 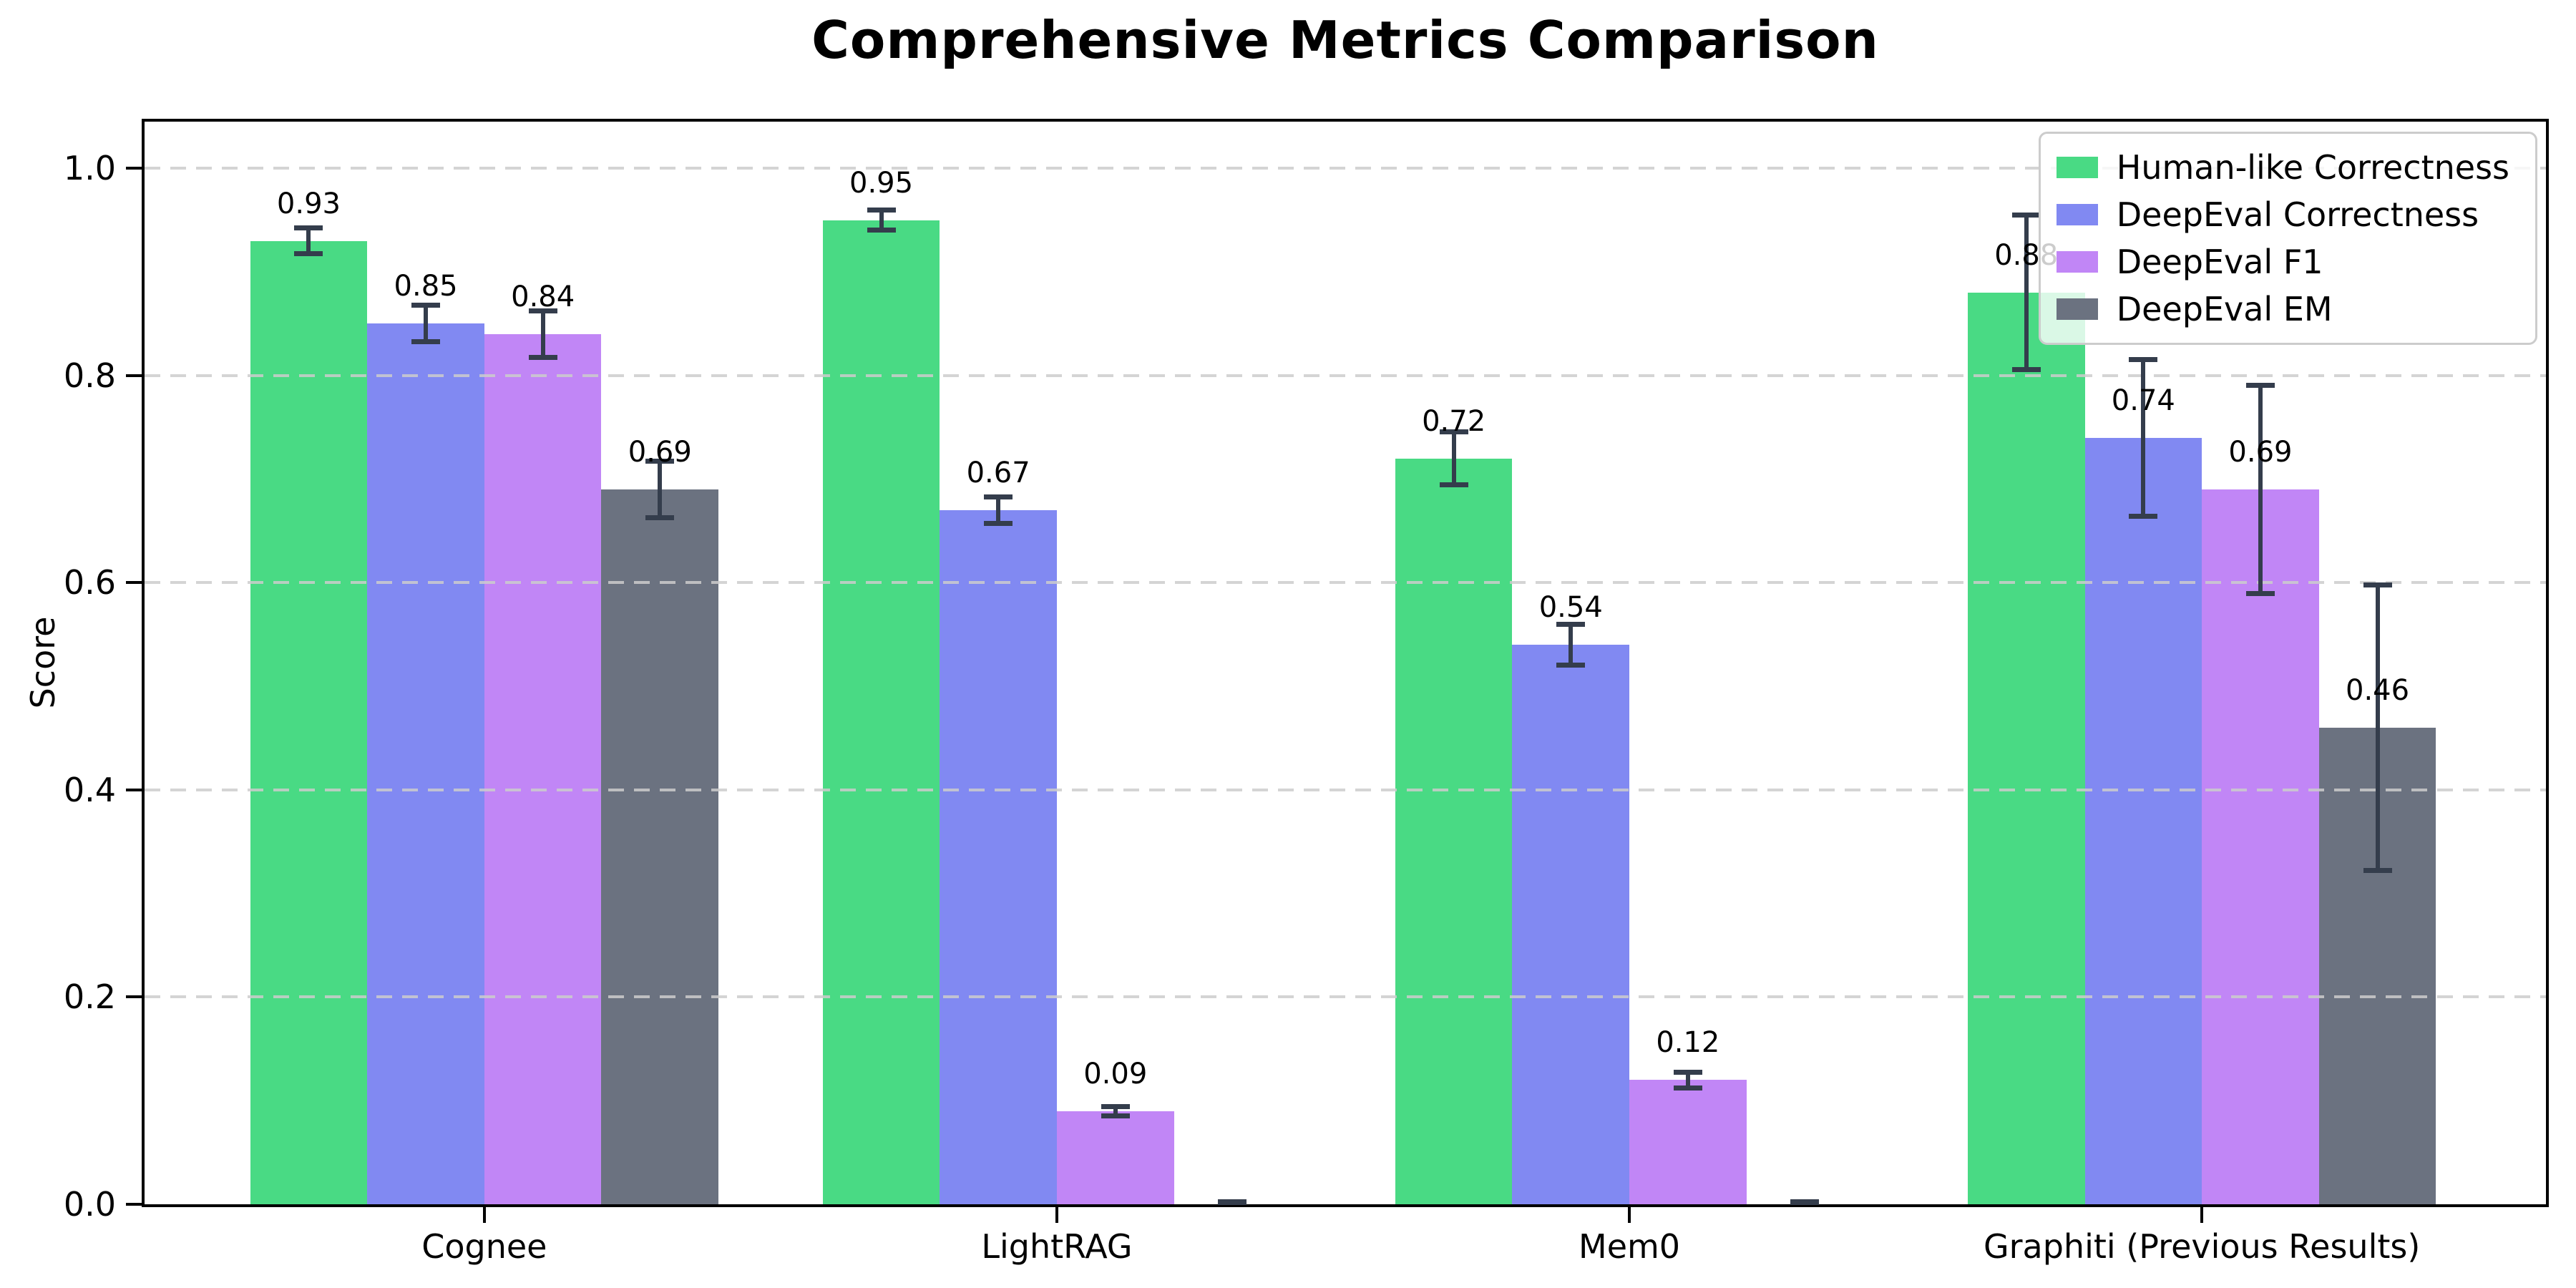 What do you see at coordinates (426, 286) in the screenshot?
I see `bar-value-label: 0.85` at bounding box center [426, 286].